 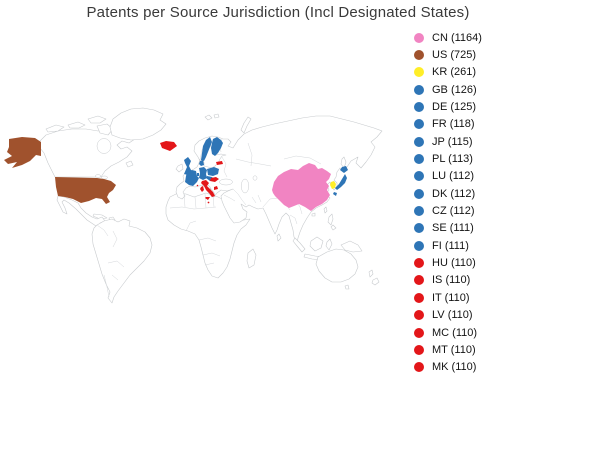 I want to click on legend-item: US (725), so click(x=446, y=54).